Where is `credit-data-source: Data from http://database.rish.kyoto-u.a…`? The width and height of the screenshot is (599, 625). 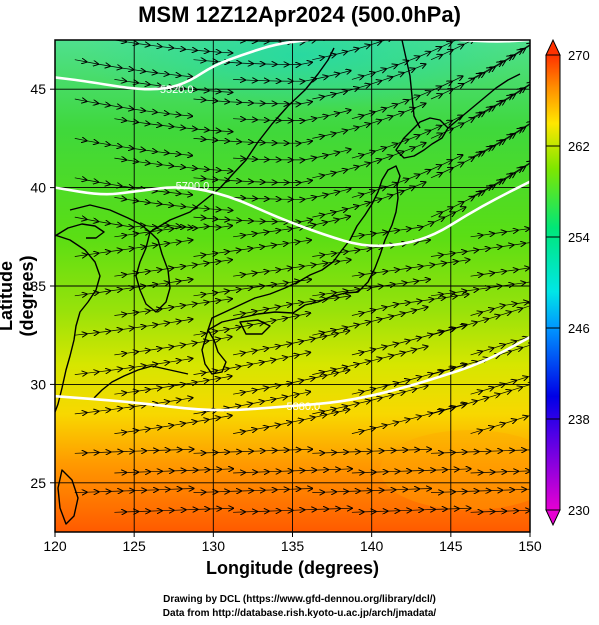 credit-data-source: Data from http://database.rish.kyoto-u.a… is located at coordinates (299, 613).